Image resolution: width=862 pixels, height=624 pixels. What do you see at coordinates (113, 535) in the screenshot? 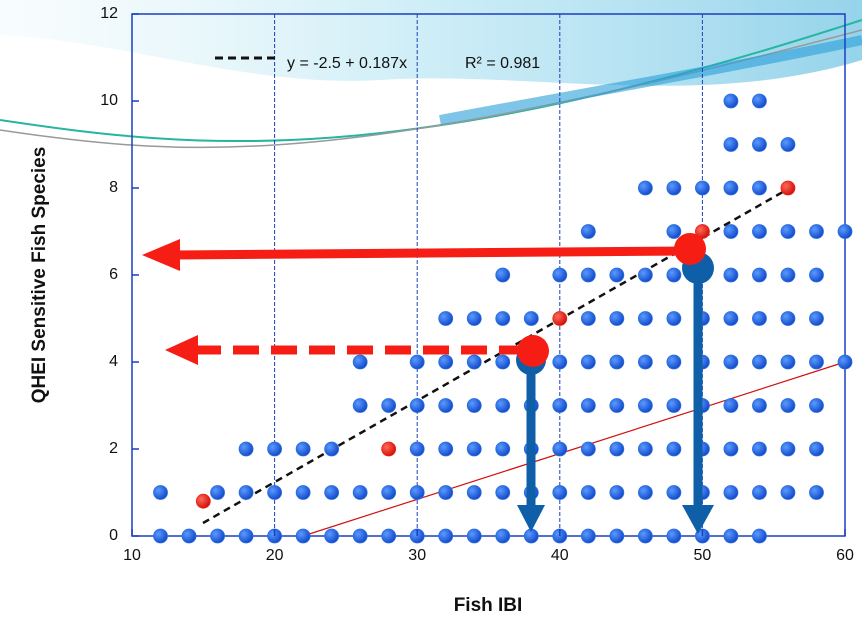
I see `y-tick-label: 0` at bounding box center [113, 535].